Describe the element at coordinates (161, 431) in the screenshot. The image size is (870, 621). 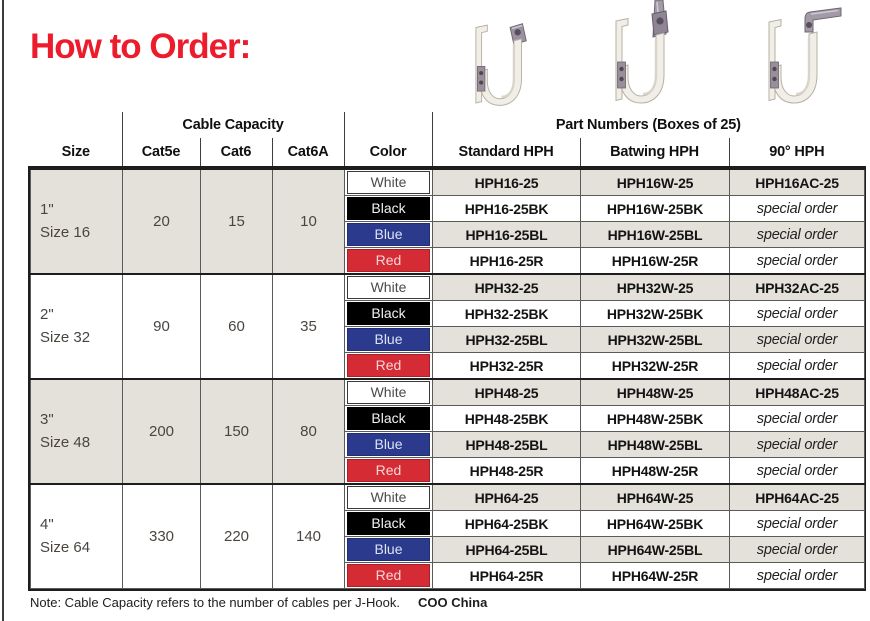
I see `capacity-cat5e: 200` at that location.